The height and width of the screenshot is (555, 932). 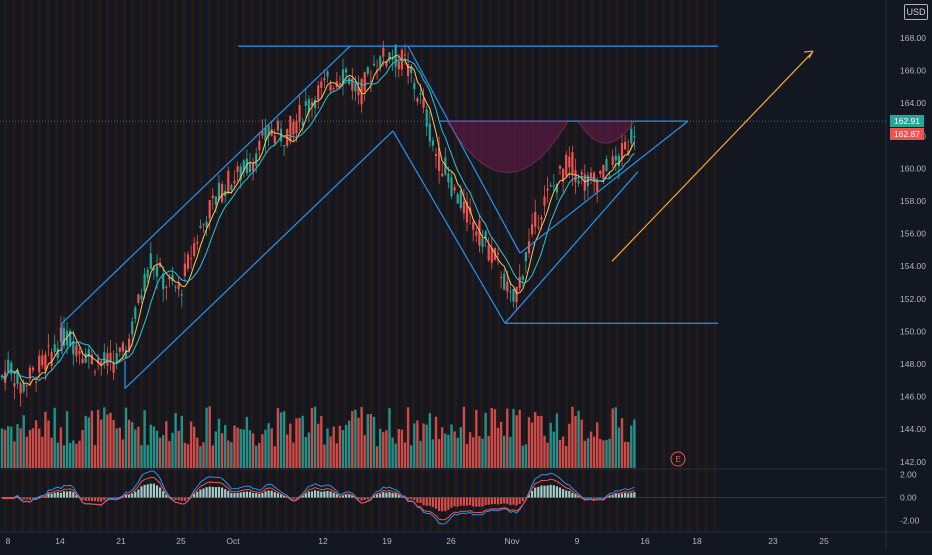 What do you see at coordinates (677, 459) in the screenshot?
I see `earnings-marker-label: E` at bounding box center [677, 459].